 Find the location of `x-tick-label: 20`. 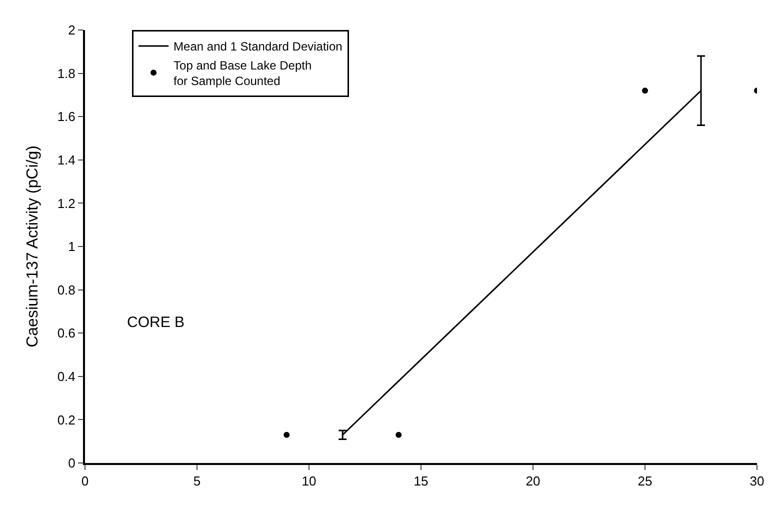

x-tick-label: 20 is located at coordinates (533, 481).